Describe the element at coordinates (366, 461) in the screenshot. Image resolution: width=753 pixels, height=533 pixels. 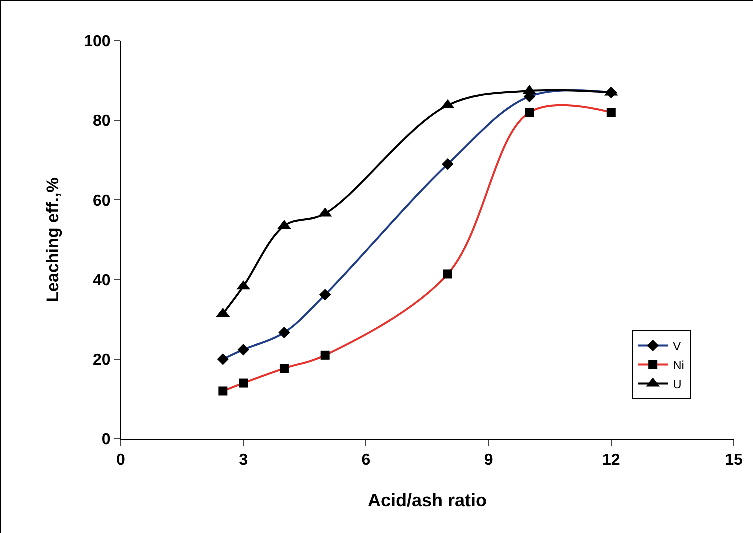
I see `x-tick-label: 6` at that location.